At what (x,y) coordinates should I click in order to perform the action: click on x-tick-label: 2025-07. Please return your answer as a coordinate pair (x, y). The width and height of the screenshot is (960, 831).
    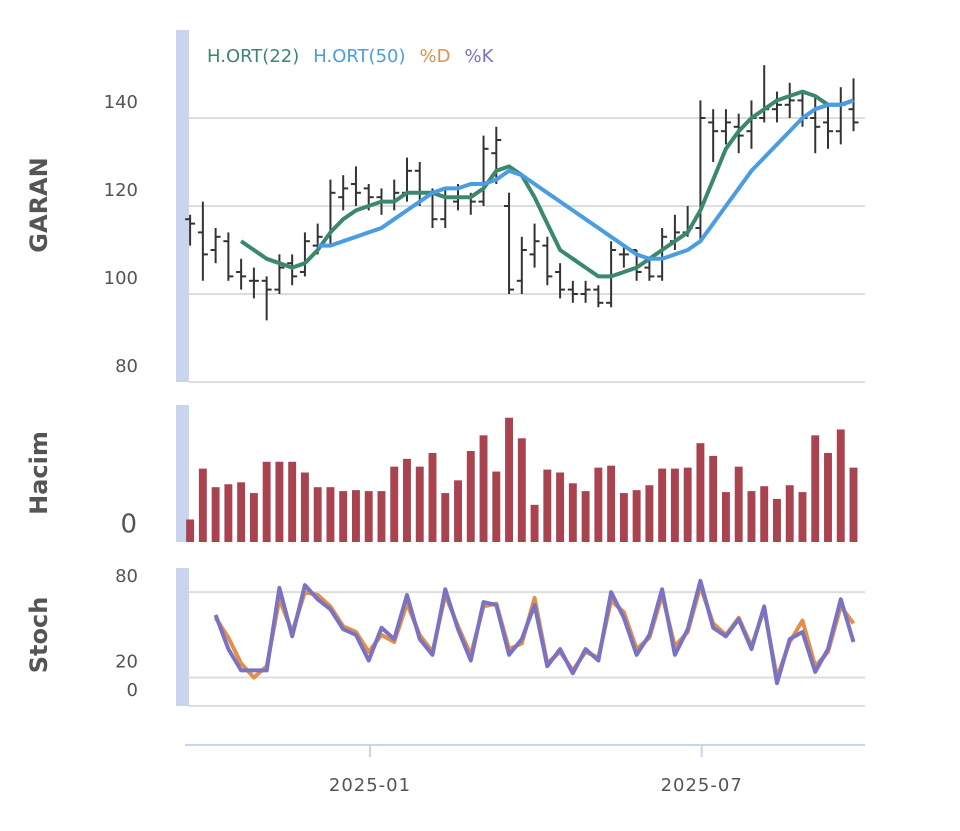
    Looking at the image, I should click on (702, 785).